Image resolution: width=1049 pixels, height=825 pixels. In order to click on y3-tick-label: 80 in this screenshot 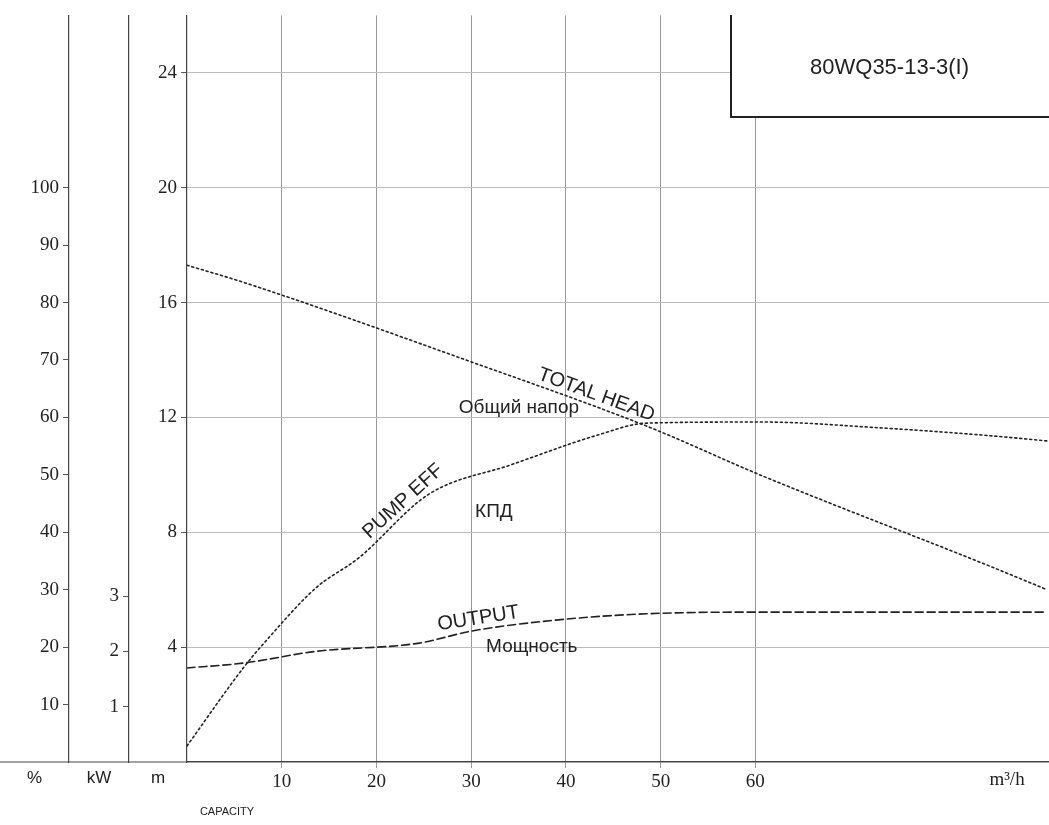, I will do `click(49, 301)`.